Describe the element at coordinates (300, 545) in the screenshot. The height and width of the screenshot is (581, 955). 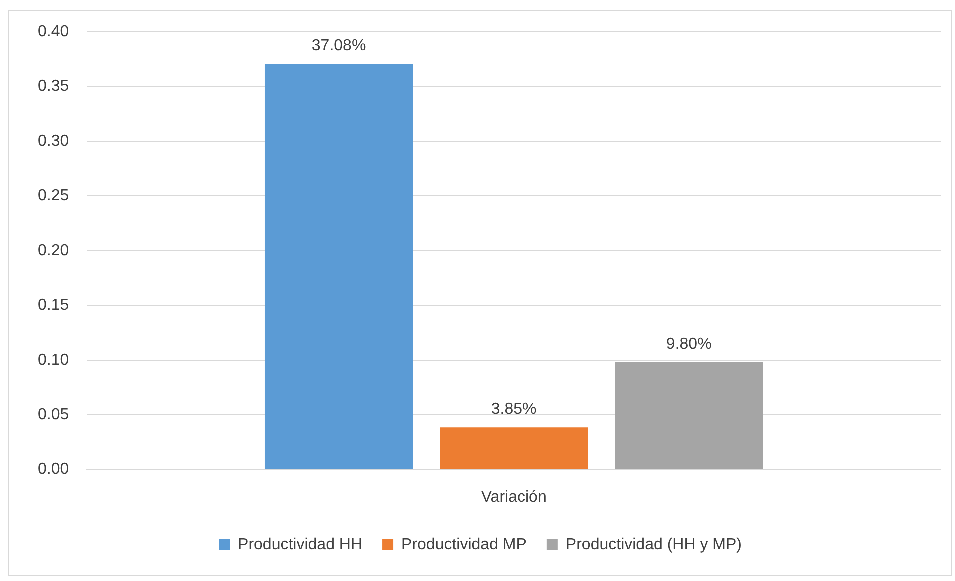
I see `legend-label: Productividad HH` at that location.